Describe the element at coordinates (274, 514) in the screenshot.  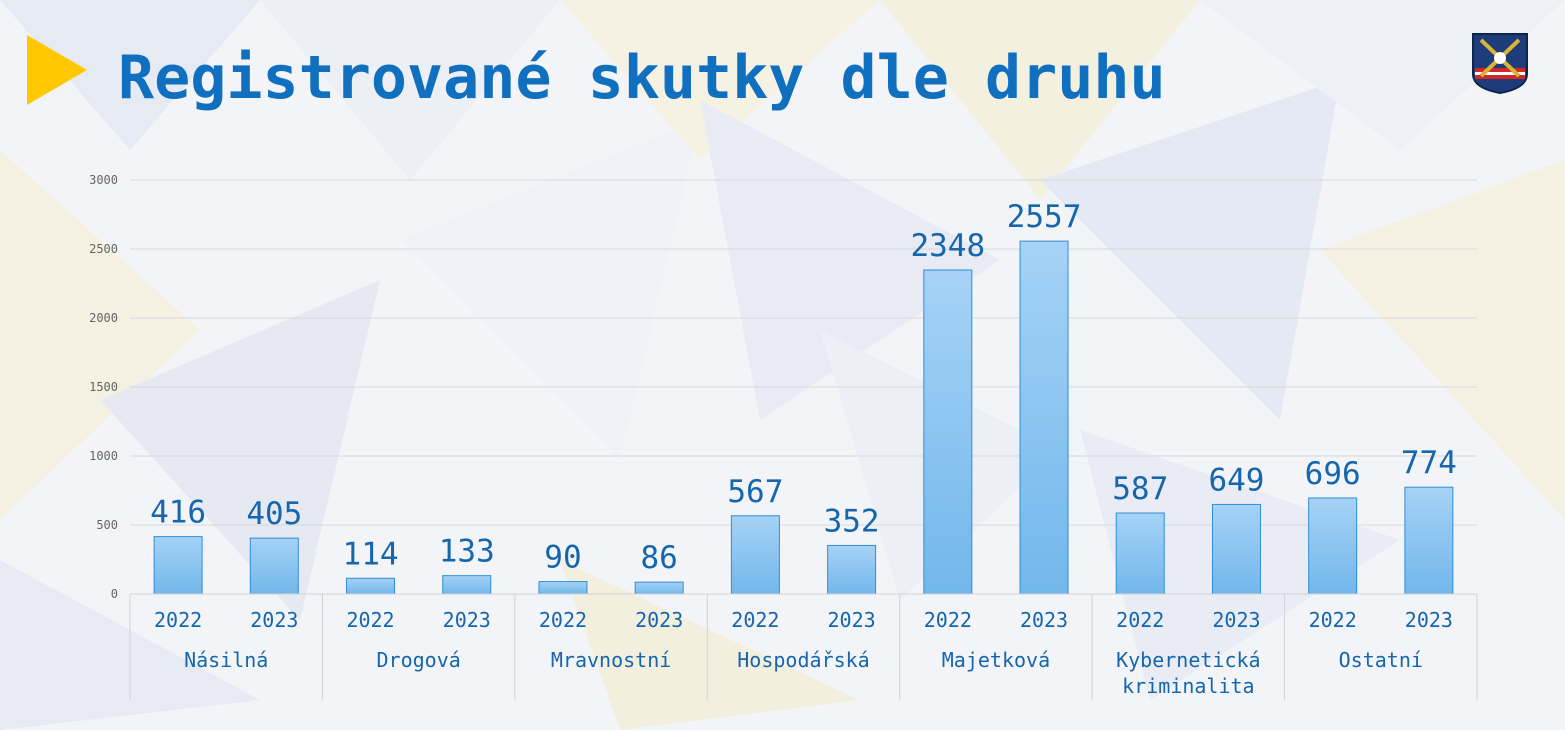
I see `data-label: 405` at that location.